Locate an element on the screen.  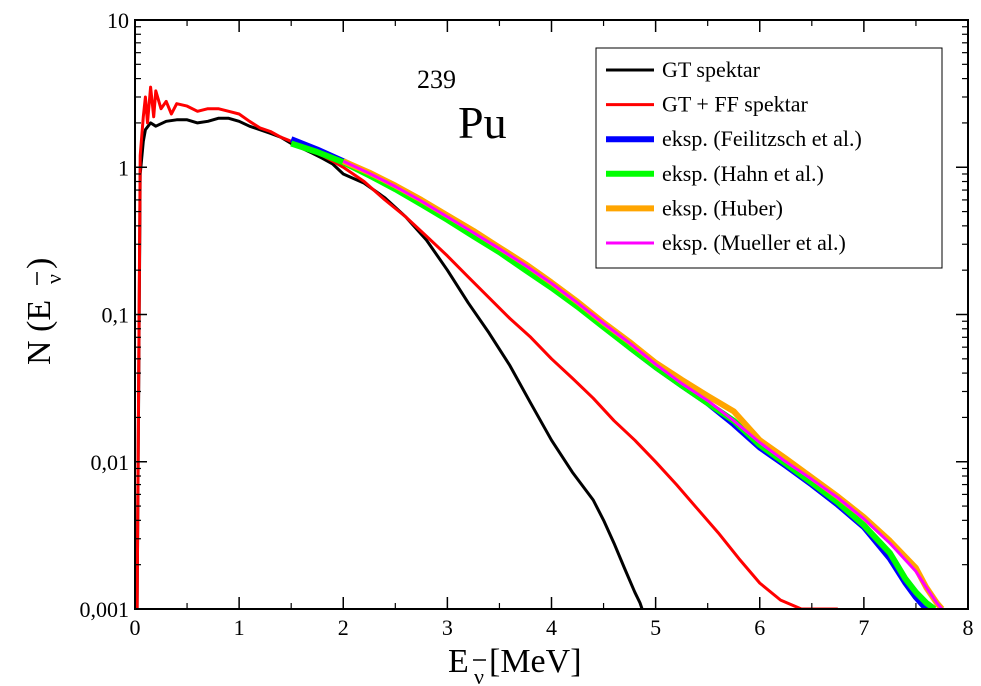
y-tick-label: 1 is located at coordinates (123, 167).